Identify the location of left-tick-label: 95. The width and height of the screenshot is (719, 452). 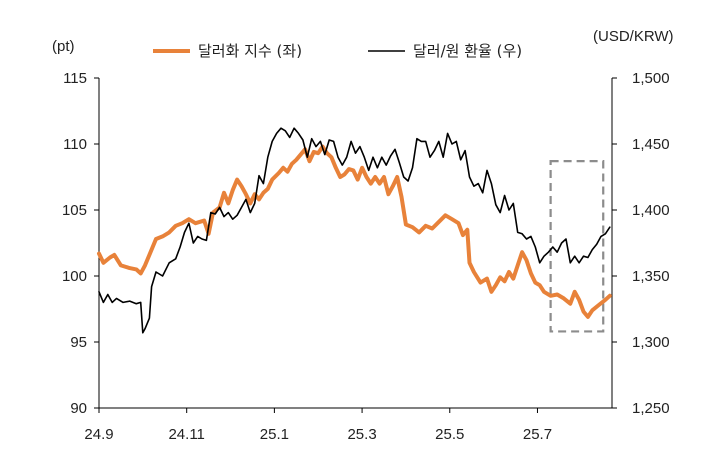
(78, 342).